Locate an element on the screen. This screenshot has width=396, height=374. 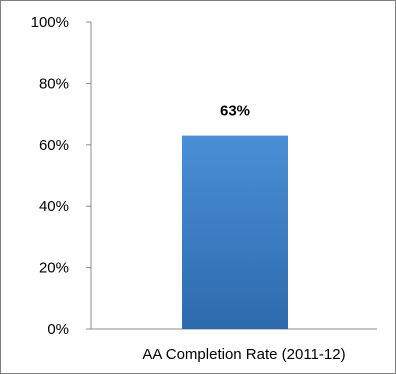
bars is located at coordinates (235, 232).